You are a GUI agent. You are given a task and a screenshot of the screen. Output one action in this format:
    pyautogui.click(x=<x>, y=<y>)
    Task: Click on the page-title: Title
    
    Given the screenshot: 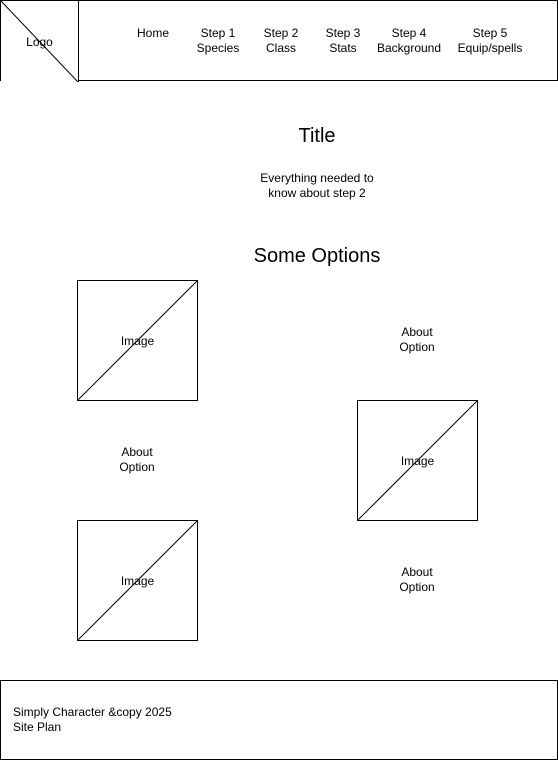 What is the action you would take?
    pyautogui.click(x=317, y=136)
    